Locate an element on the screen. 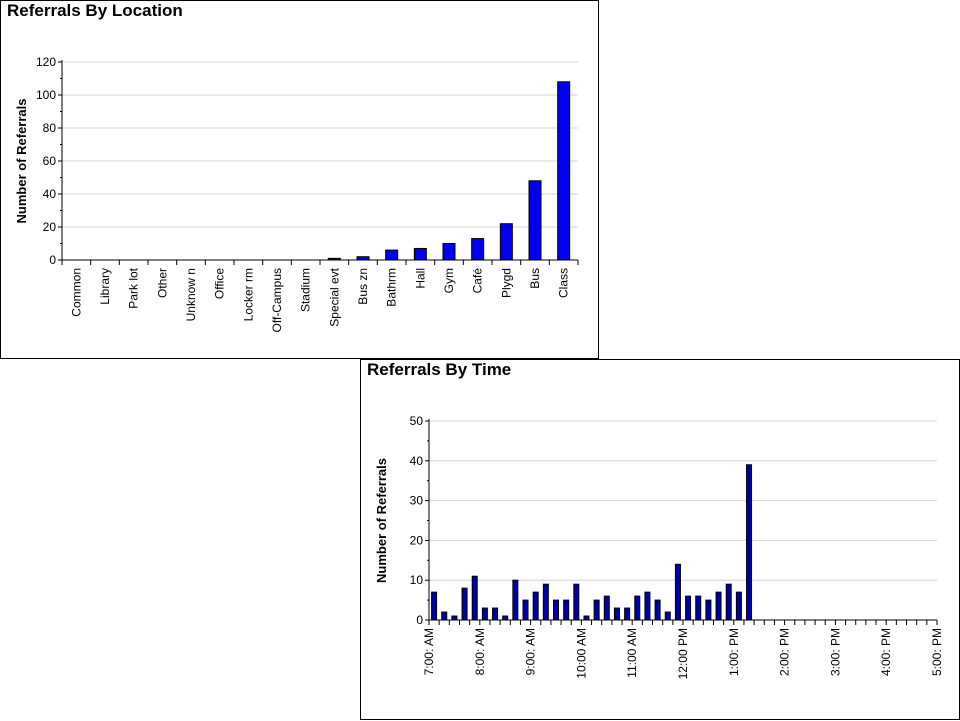  chart-0-x-tick-label: Café is located at coordinates (478, 281).